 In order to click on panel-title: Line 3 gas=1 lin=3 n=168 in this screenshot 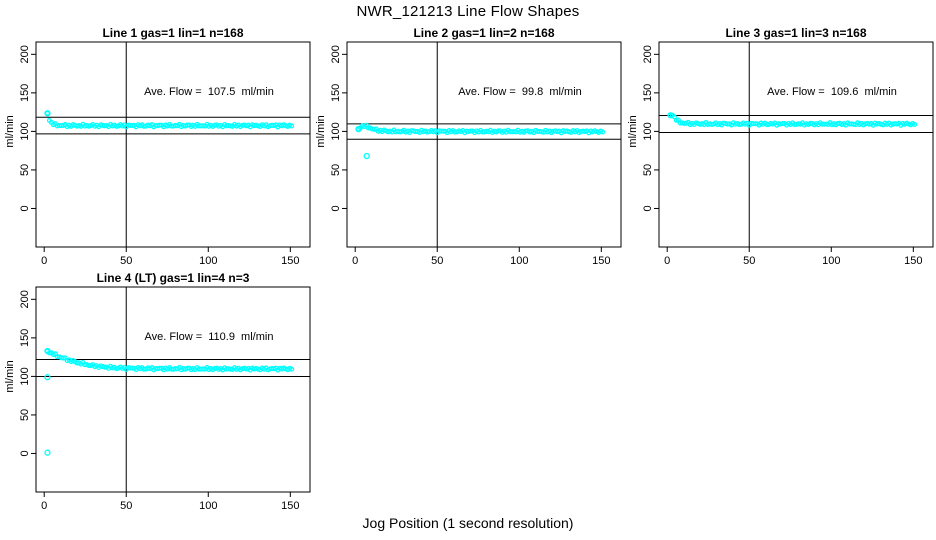, I will do `click(796, 33)`.